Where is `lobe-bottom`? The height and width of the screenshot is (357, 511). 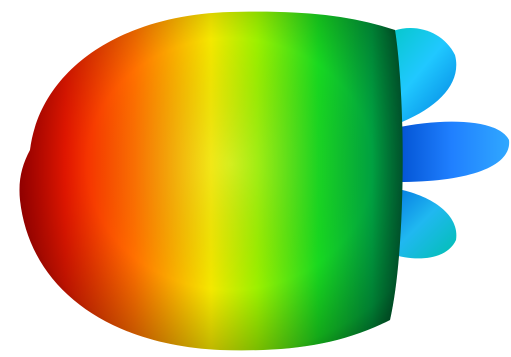
lobe-bottom is located at coordinates (421, 223).